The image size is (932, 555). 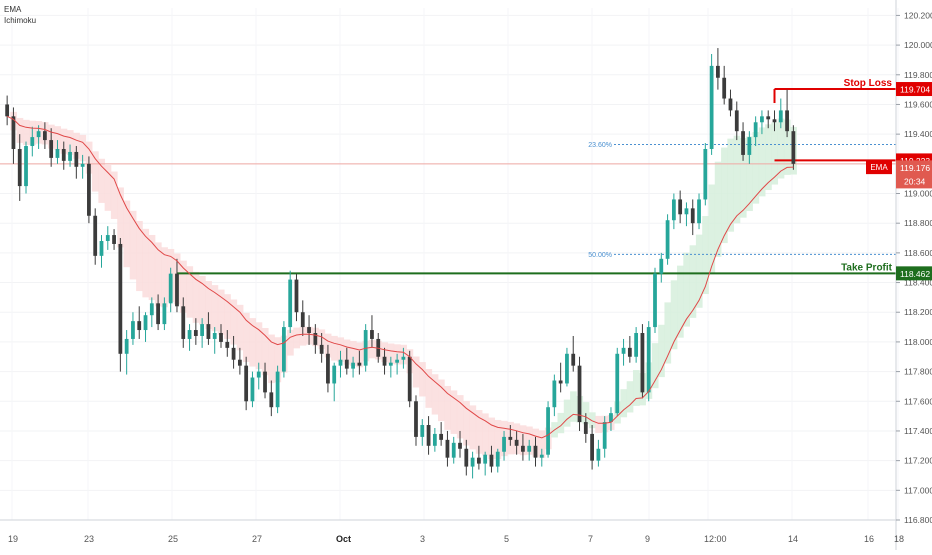 What do you see at coordinates (506, 539) in the screenshot?
I see `time-tick-label: 5` at bounding box center [506, 539].